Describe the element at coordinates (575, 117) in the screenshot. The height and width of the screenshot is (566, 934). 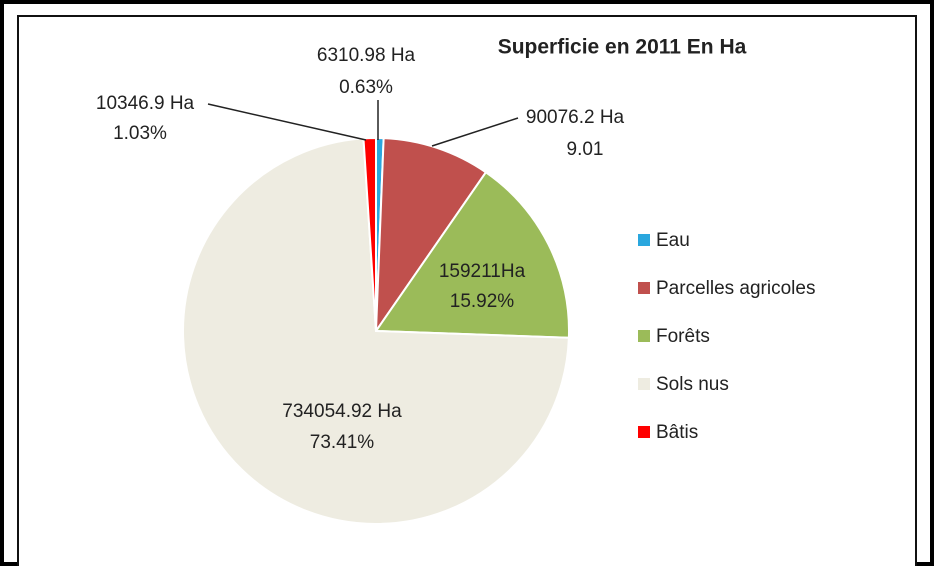
I see `data-label: 90076.2 Ha` at that location.